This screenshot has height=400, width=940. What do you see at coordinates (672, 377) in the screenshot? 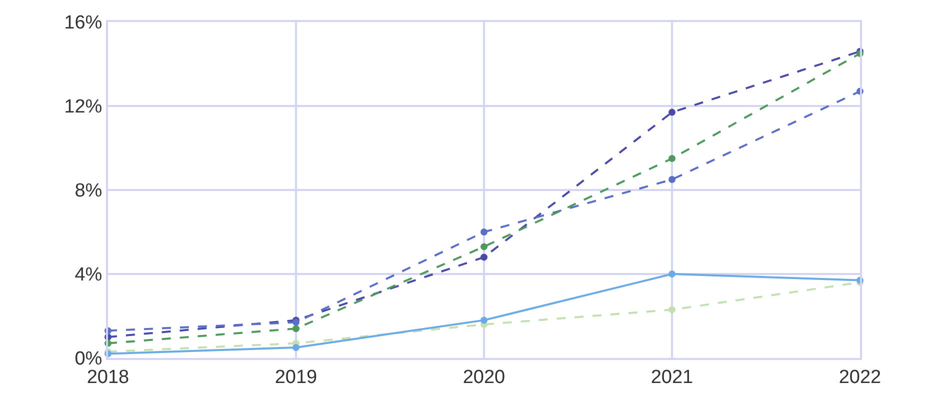
I see `x-tick-label: 2021` at bounding box center [672, 377].